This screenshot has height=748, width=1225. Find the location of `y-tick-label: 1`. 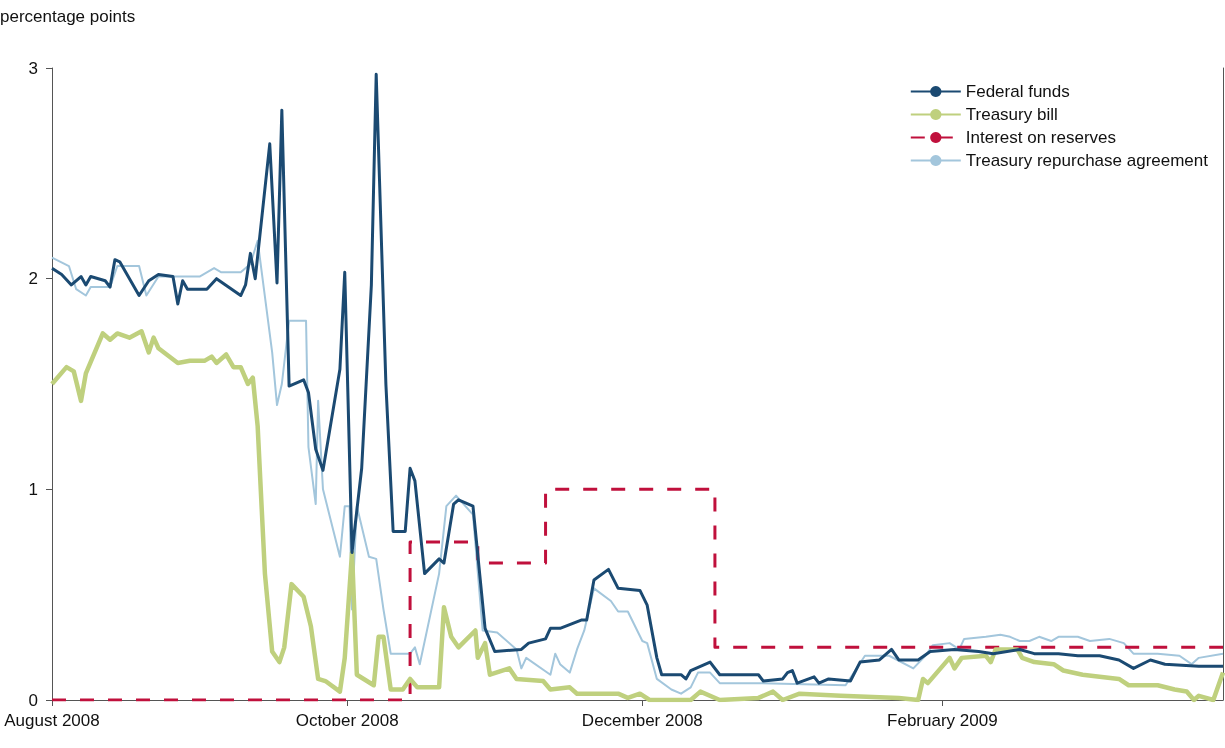

y-tick-label: 1 is located at coordinates (33, 489).